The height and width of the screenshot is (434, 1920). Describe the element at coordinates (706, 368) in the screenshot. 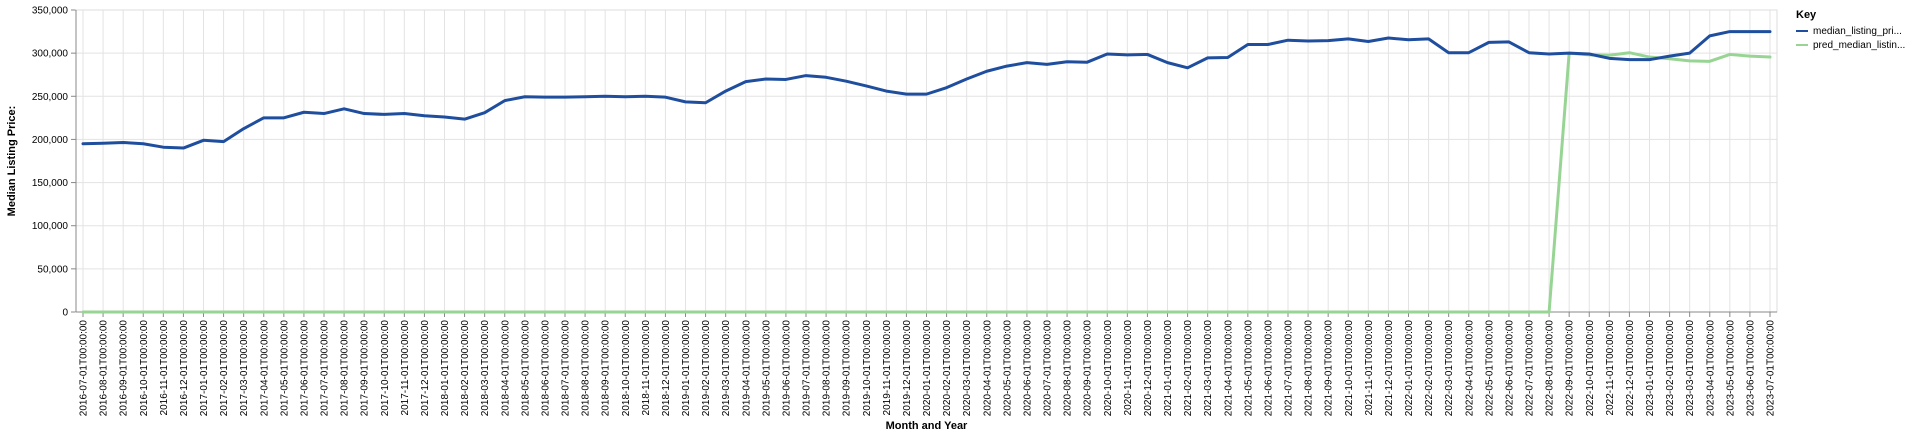

I see `x-tick-label: 2019-02-01T00:00:00` at that location.